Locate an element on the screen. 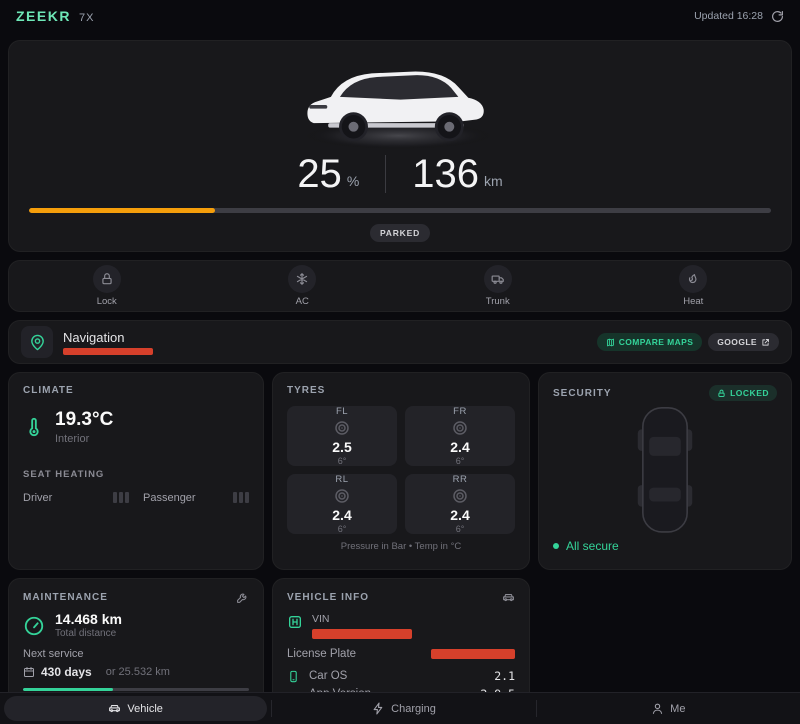 The width and height of the screenshot is (800, 724). heat-label: Heat is located at coordinates (693, 301).